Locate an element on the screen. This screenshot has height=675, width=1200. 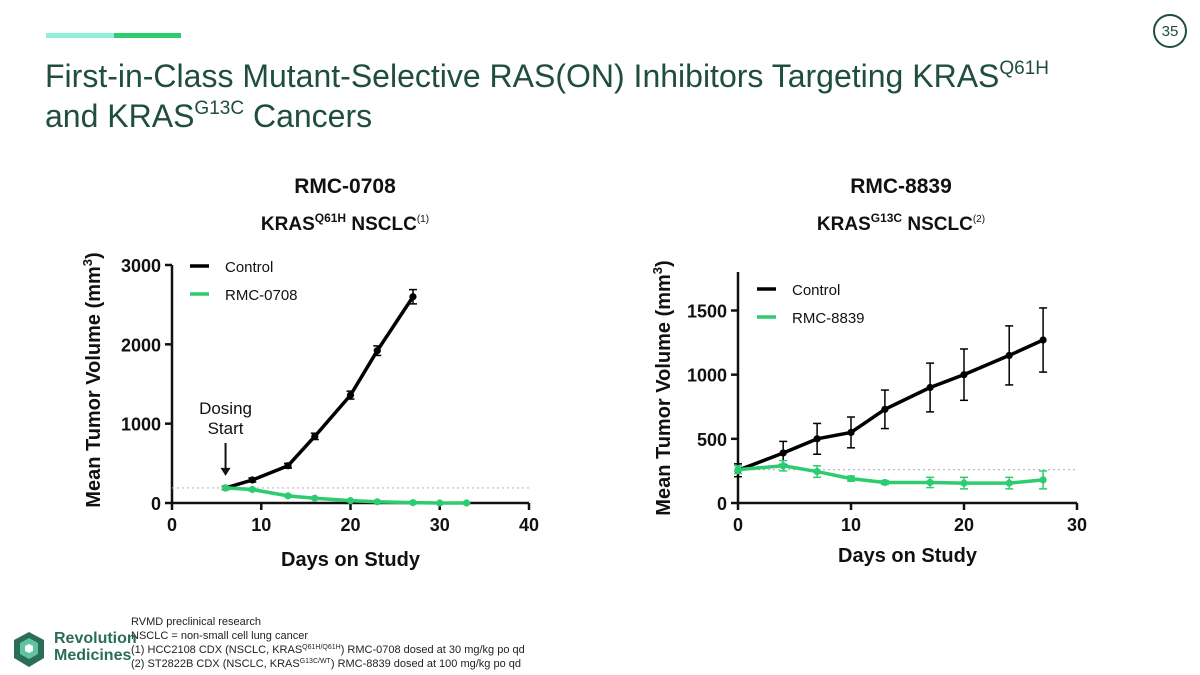
chart-subtitle: KRASG13C NSCLC(2) is located at coordinates (901, 223).